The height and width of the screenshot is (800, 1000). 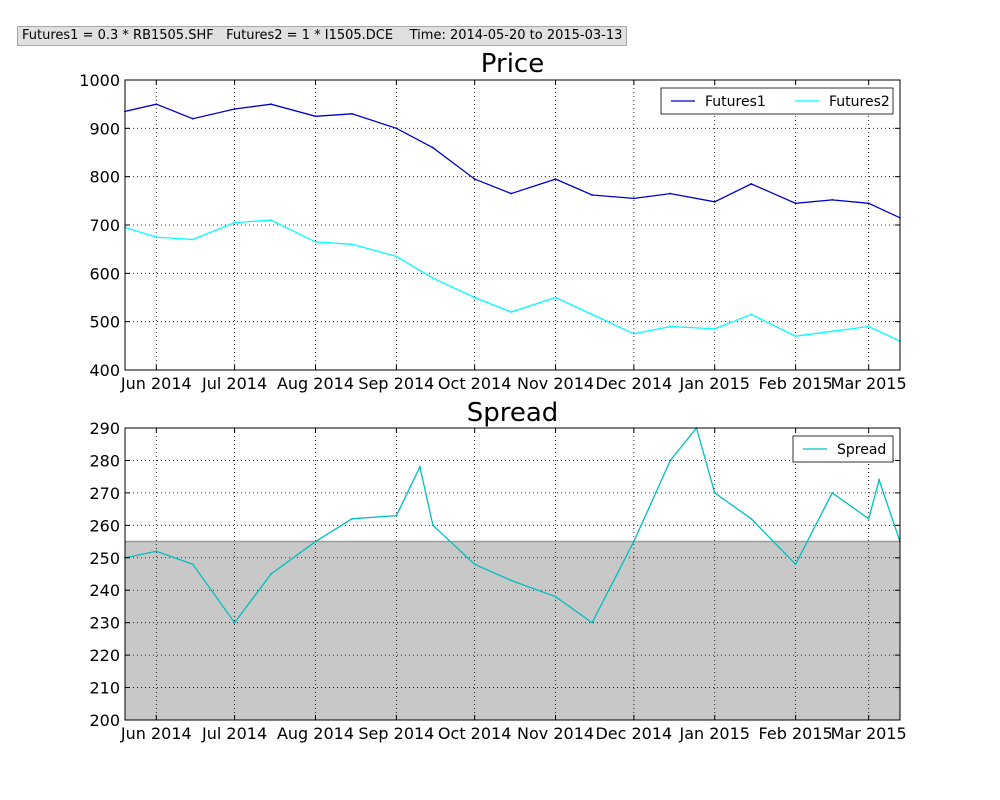 What do you see at coordinates (104, 623) in the screenshot?
I see `y-tick-label: 230` at bounding box center [104, 623].